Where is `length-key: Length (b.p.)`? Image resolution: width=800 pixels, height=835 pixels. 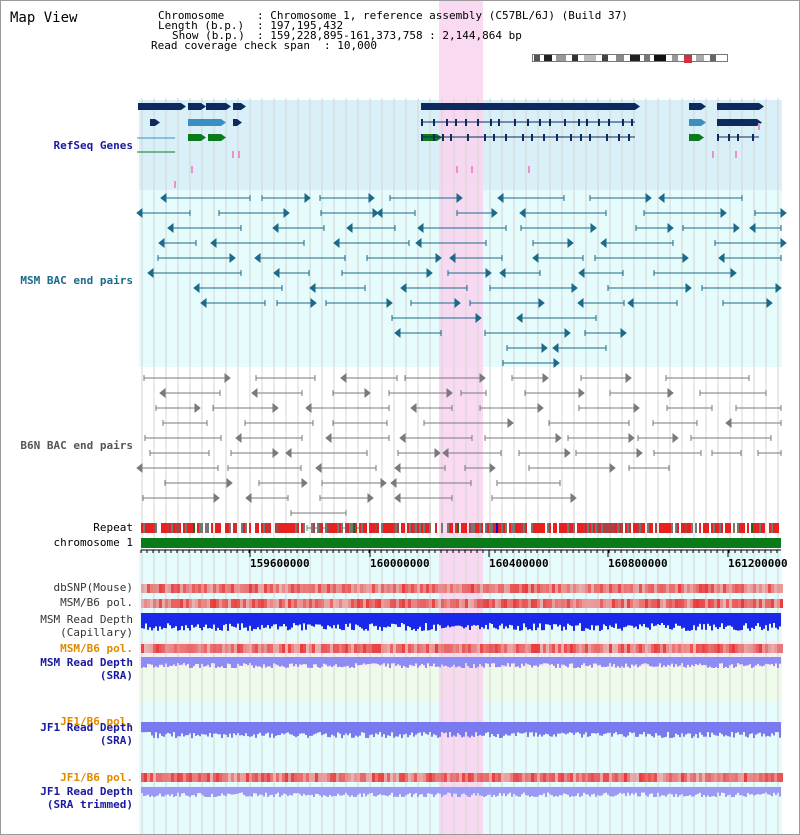
length-key: Length (b.p.) is located at coordinates (201, 25).